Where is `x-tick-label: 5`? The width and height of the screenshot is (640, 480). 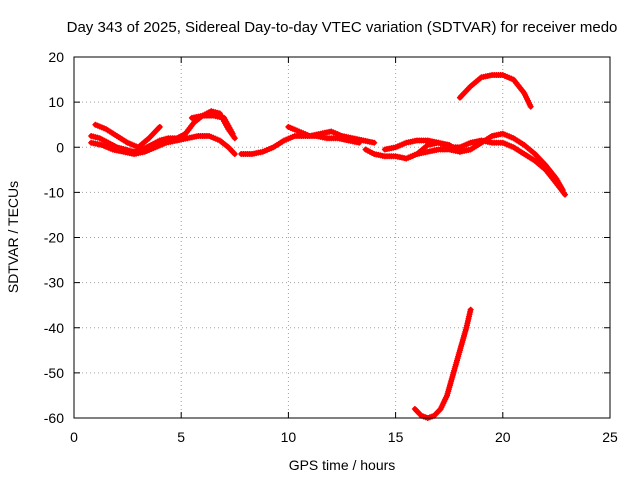
x-tick-label: 5 is located at coordinates (181, 437).